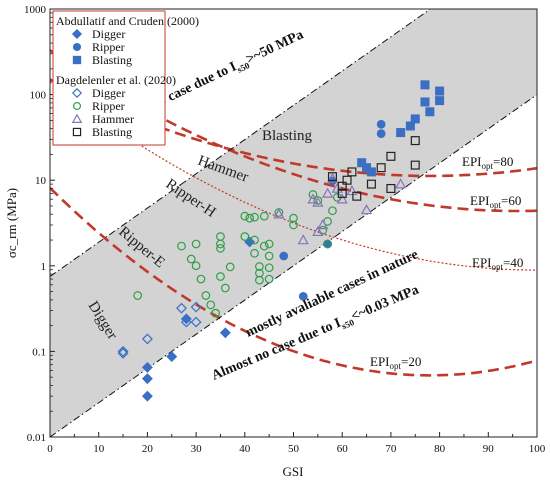 The height and width of the screenshot is (484, 550). Describe the element at coordinates (38, 96) in the screenshot. I see `y-tick-label-100: 100` at that location.